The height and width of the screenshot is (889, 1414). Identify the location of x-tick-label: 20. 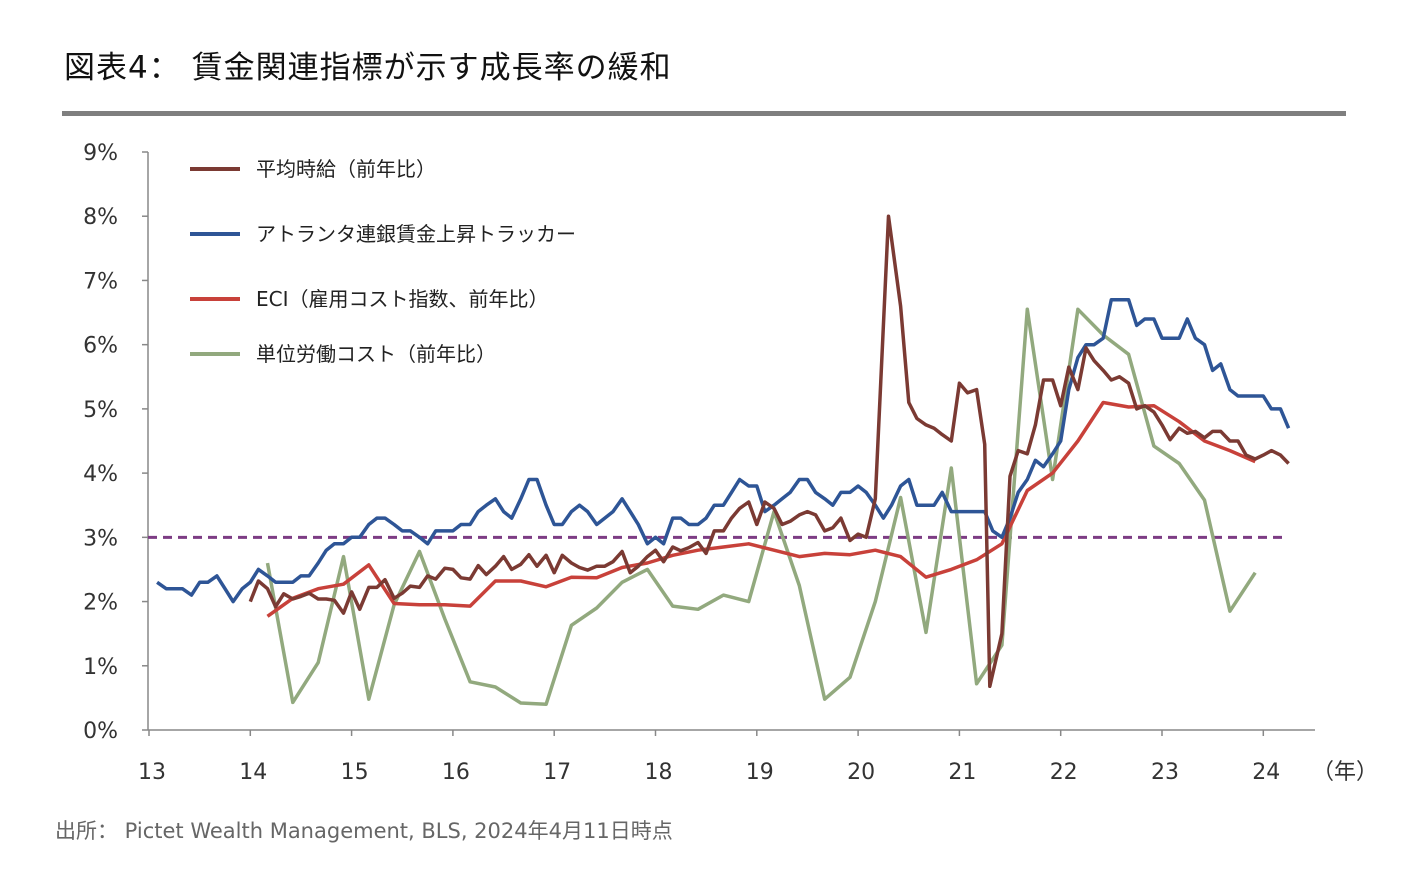
(861, 772).